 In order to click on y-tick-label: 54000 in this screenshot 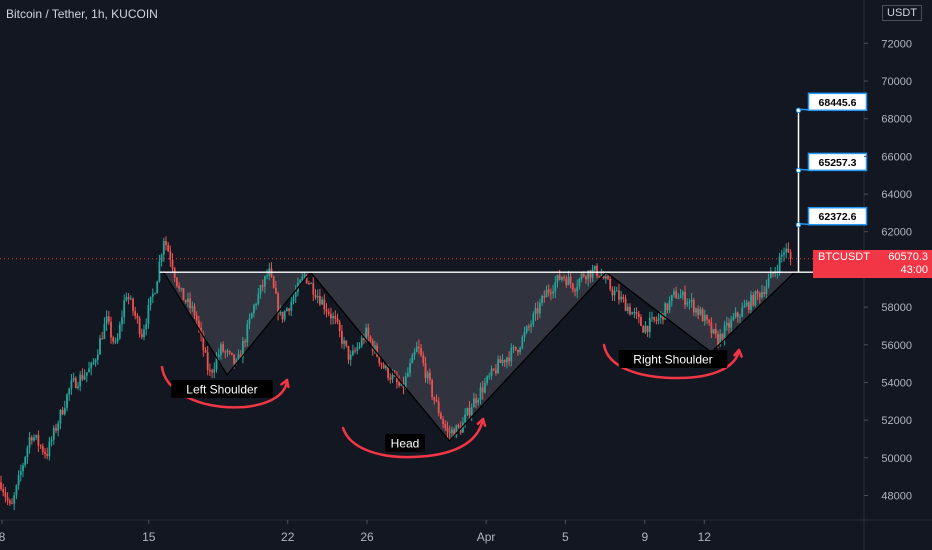, I will do `click(896, 384)`.